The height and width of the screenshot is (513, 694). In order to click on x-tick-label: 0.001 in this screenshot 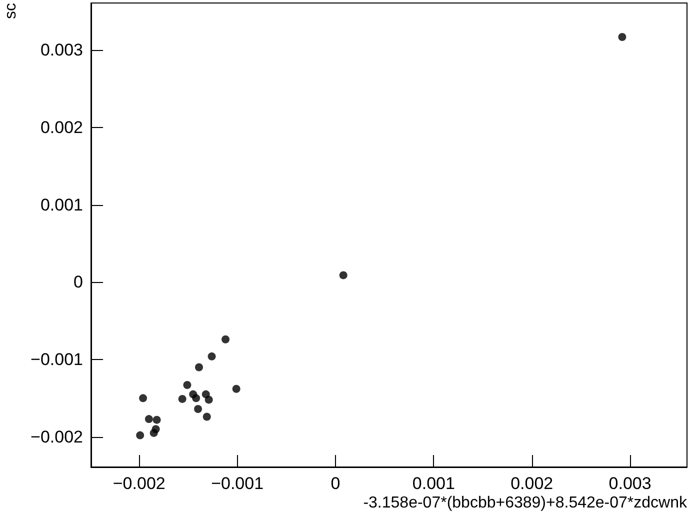, I will do `click(433, 483)`.